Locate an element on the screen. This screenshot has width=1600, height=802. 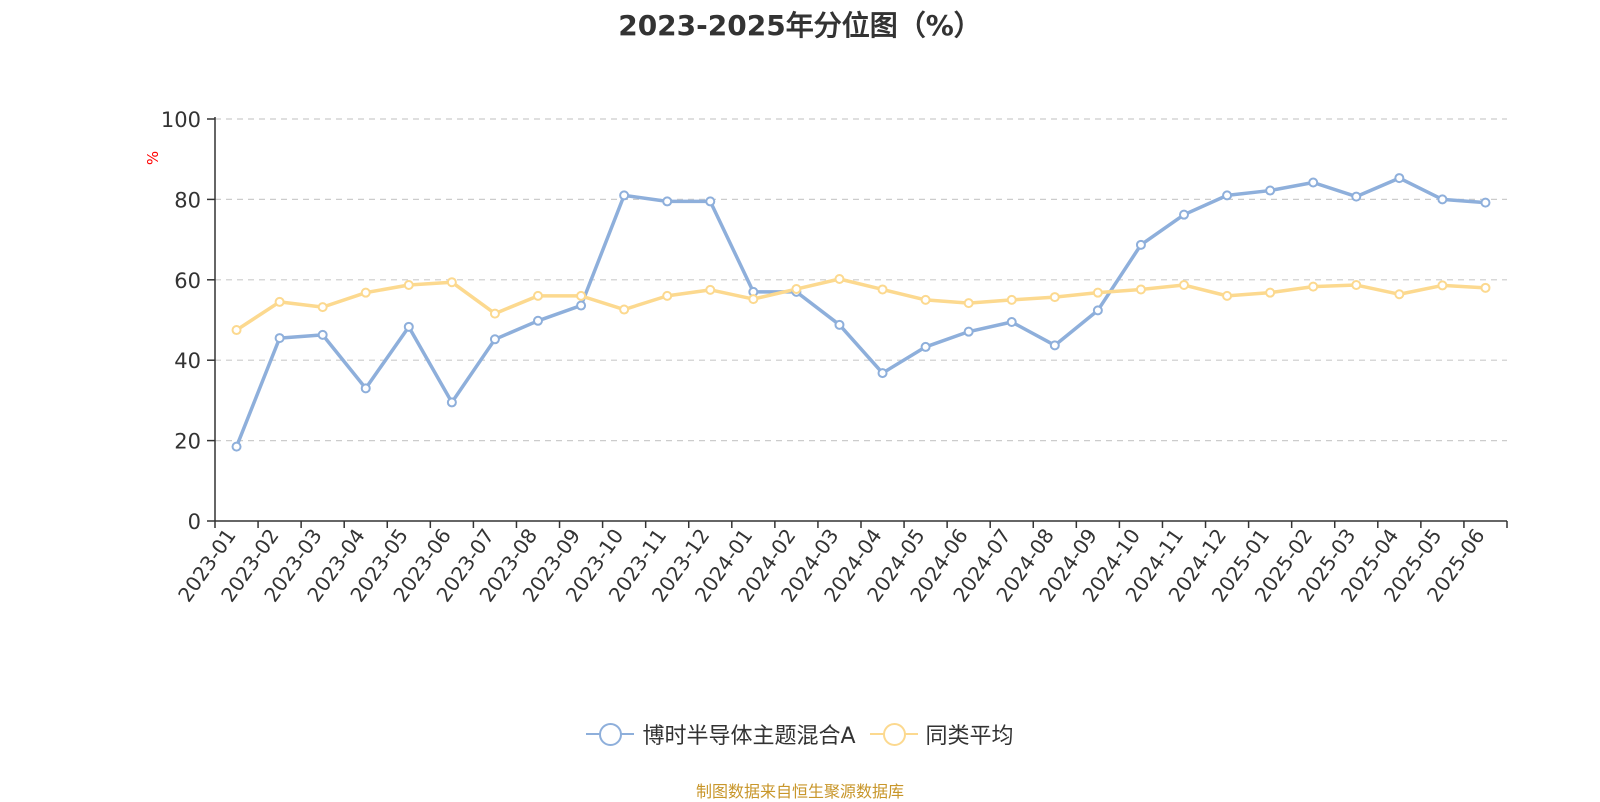
y-tick-label: 40 is located at coordinates (187, 361).